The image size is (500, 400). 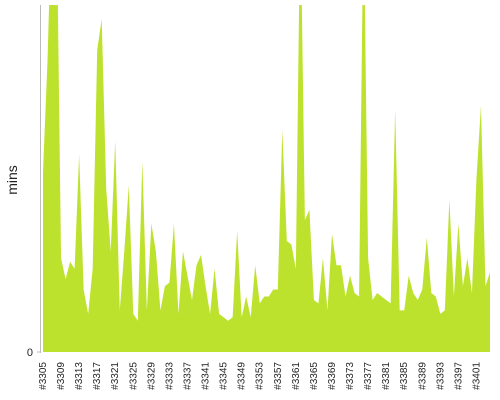 What do you see at coordinates (386, 376) in the screenshot?
I see `x-tick-label: #3381` at bounding box center [386, 376].